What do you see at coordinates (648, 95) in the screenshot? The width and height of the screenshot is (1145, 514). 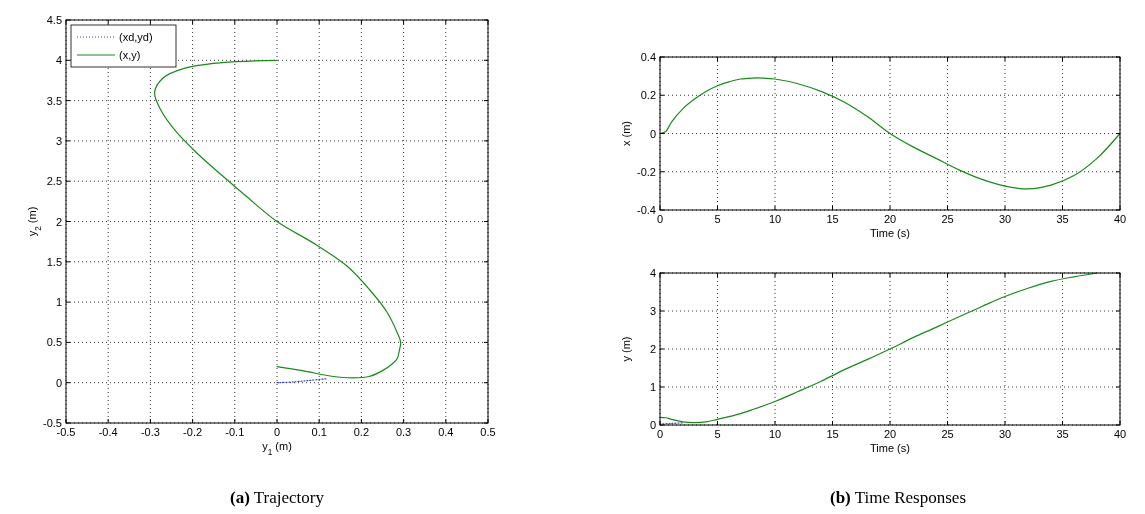 I see `y-tick-label: 0.2` at bounding box center [648, 95].